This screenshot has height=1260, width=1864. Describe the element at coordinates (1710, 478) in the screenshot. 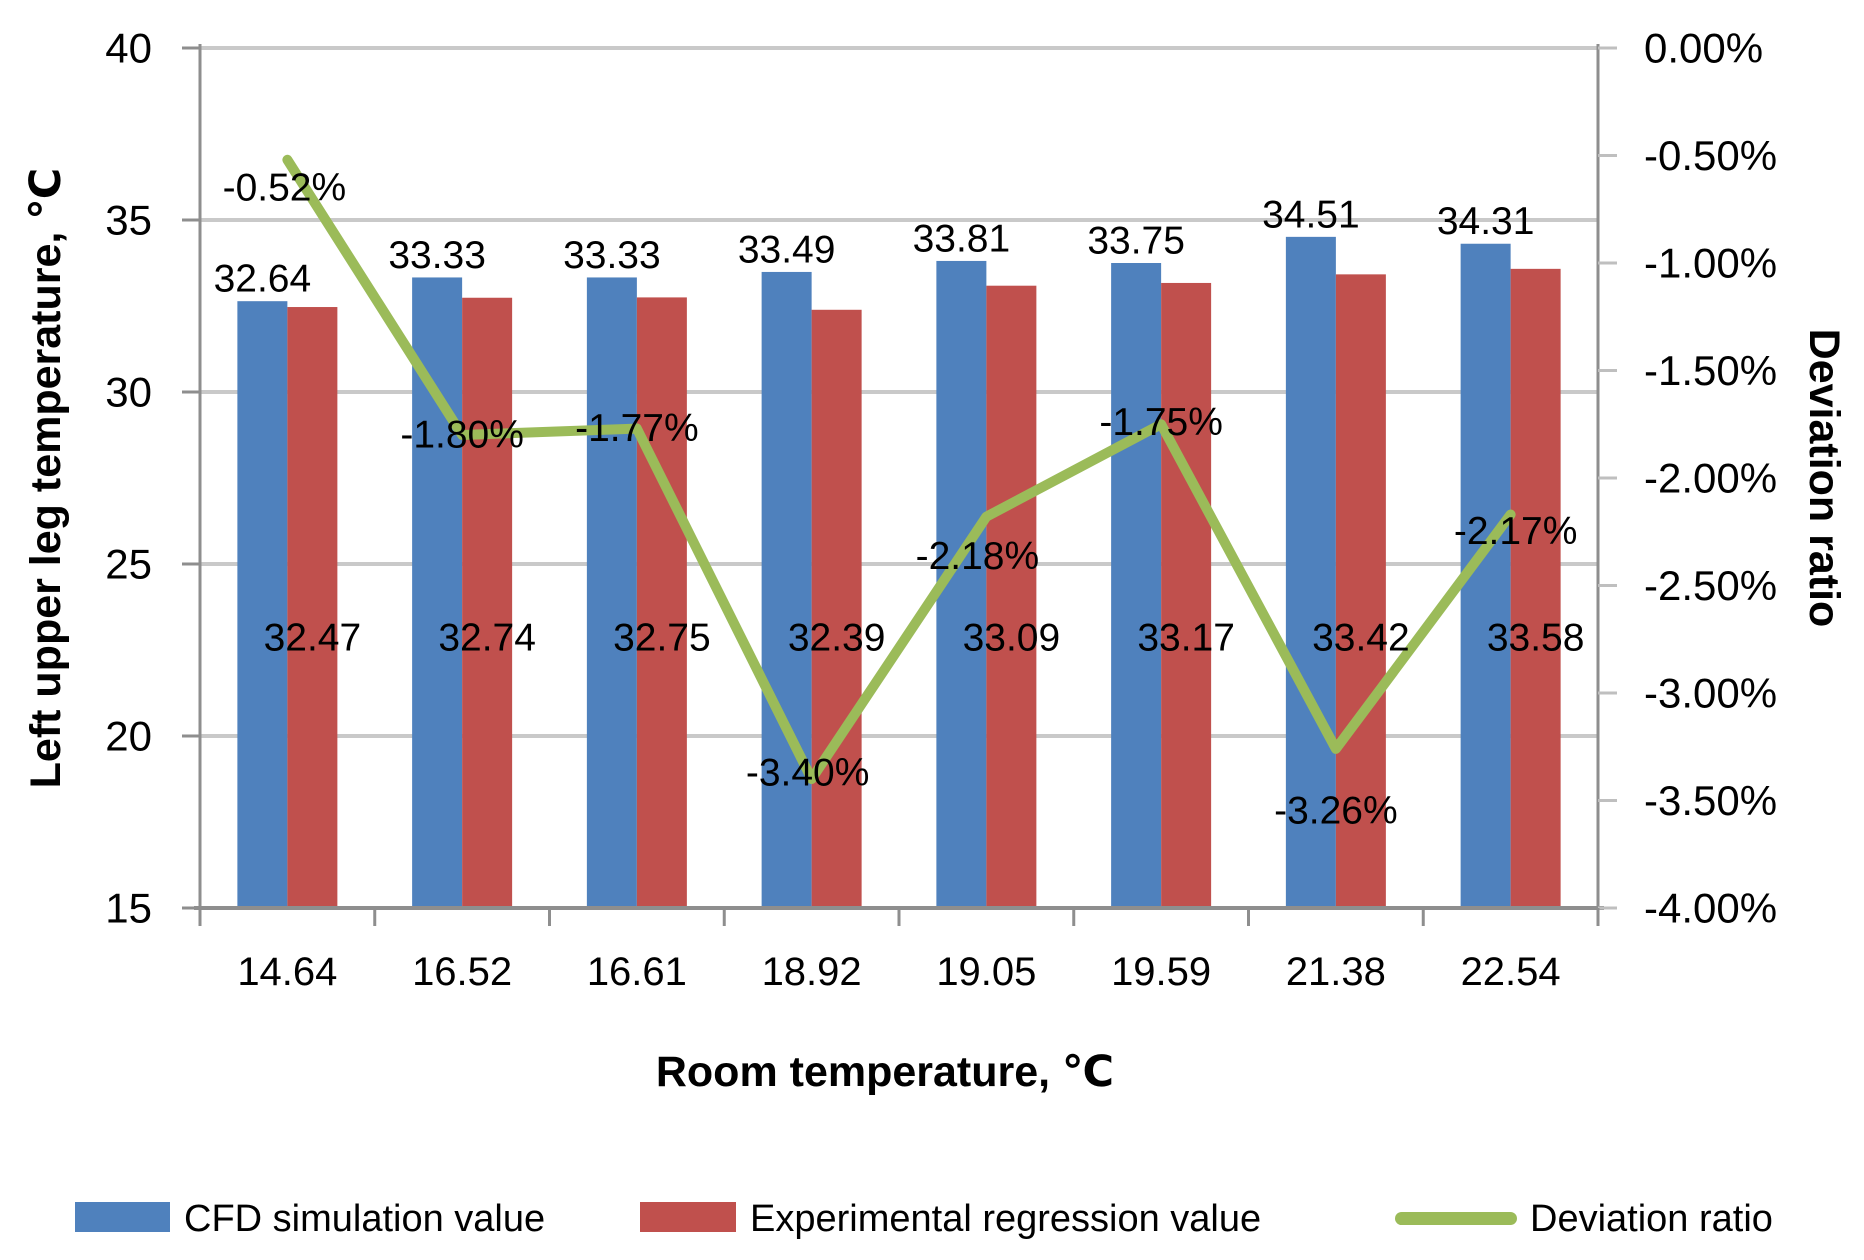

I see `right-axis-tick-label: -2.00%` at that location.